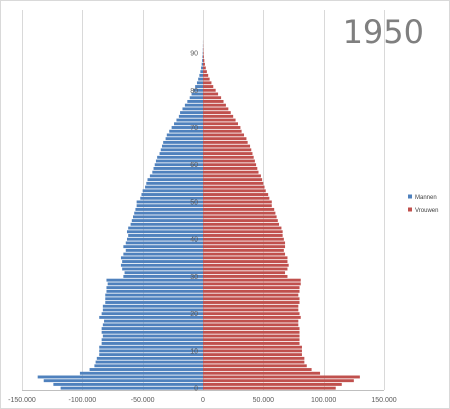 This screenshot has height=409, width=450. Describe the element at coordinates (323, 400) in the screenshot. I see `x-tick-label-5: 100.000` at that location.